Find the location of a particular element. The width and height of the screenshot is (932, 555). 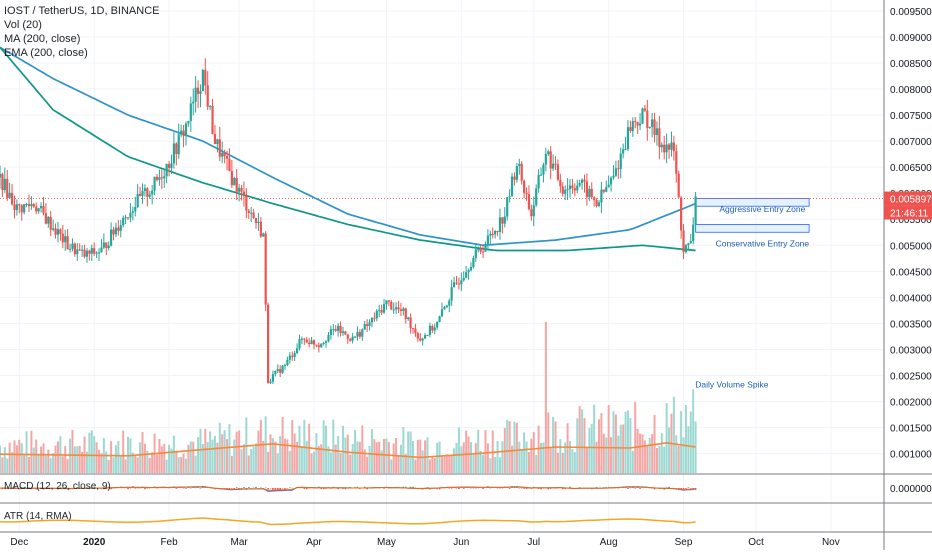

x-tick-label: Jul is located at coordinates (533, 542).